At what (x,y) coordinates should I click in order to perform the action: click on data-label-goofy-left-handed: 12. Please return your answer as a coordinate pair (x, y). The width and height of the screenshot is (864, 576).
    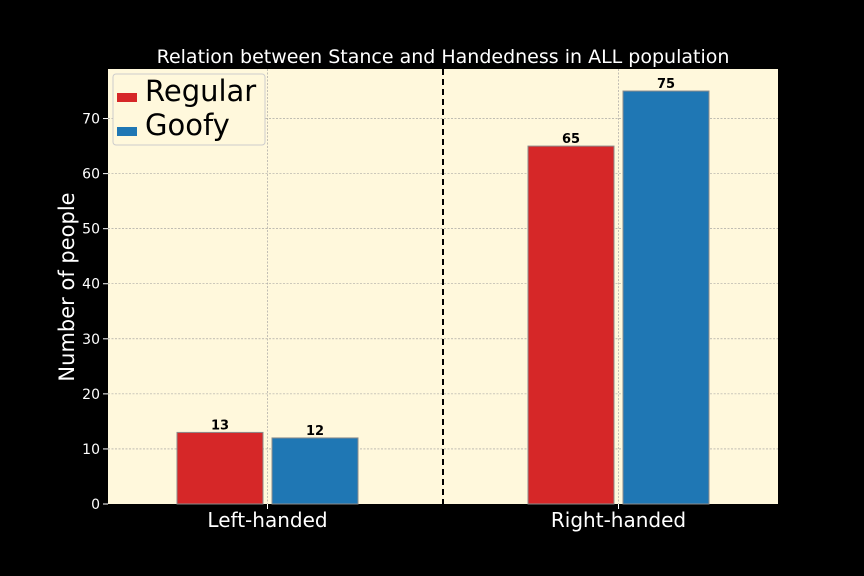
    Looking at the image, I should click on (315, 431).